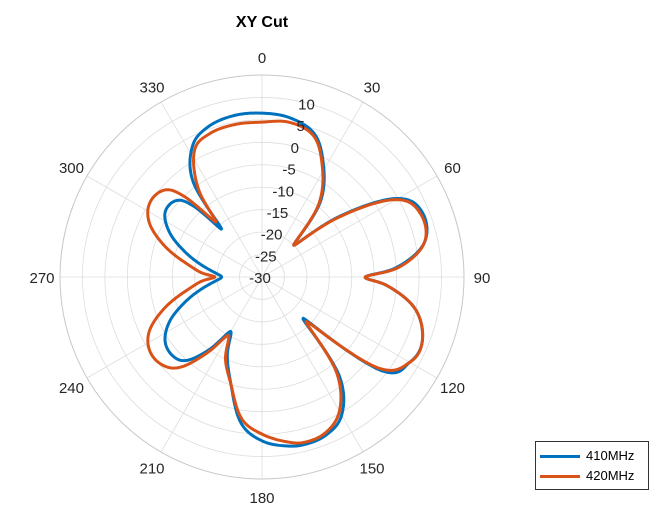 This screenshot has width=651, height=519. What do you see at coordinates (482, 278) in the screenshot?
I see `theta-tick-label: 90` at bounding box center [482, 278].